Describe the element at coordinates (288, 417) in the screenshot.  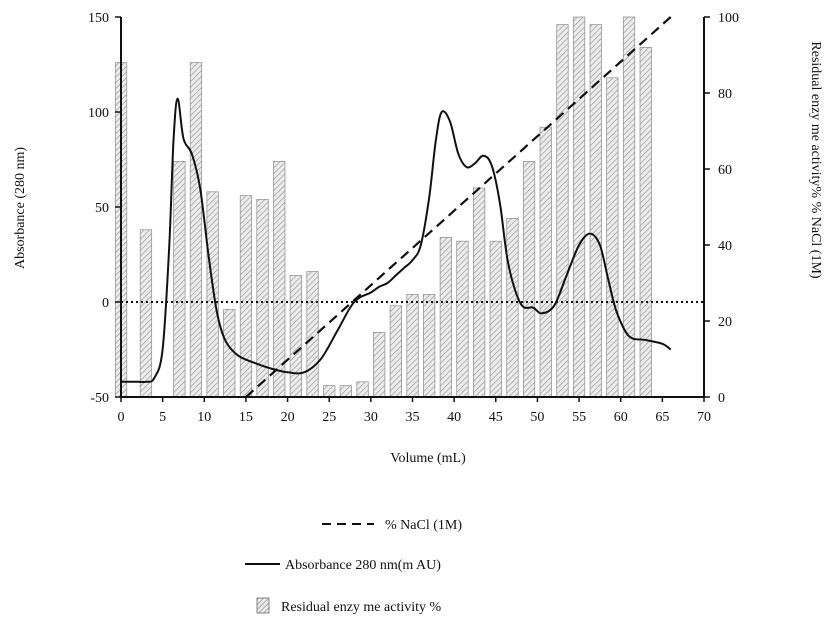
I see `x-tick-label: 20` at that location.